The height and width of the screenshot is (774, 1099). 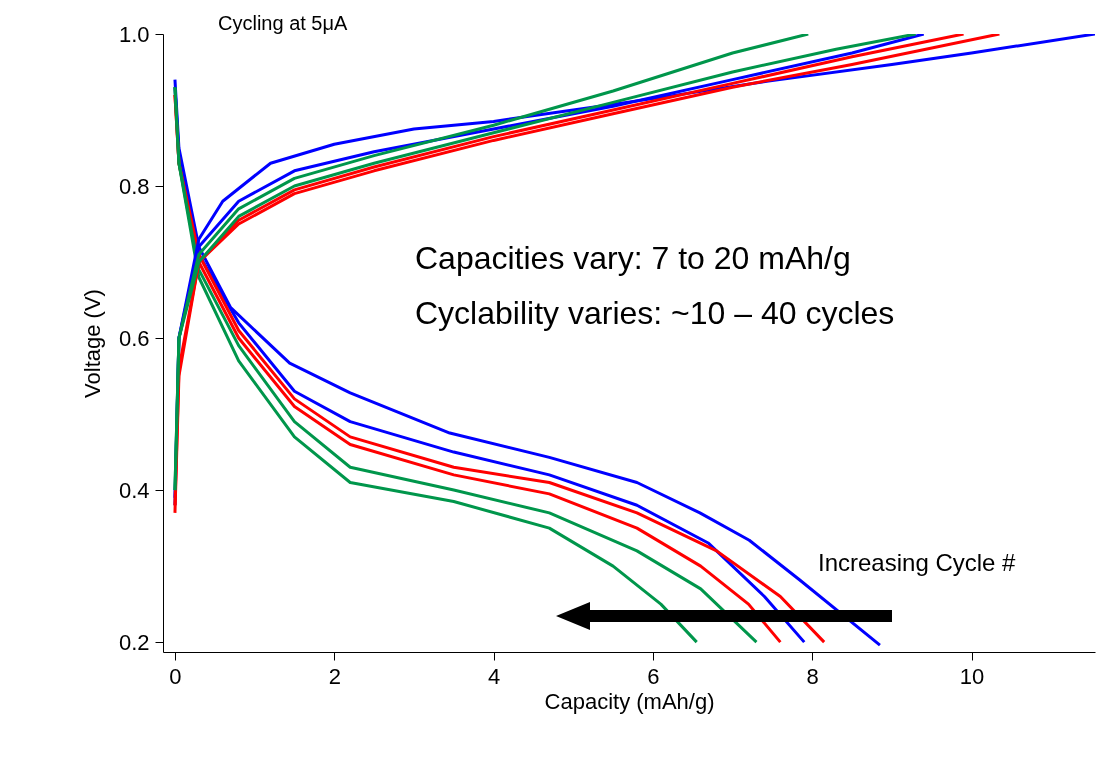 I want to click on y-axis-title: Voltage (V), so click(x=92, y=343).